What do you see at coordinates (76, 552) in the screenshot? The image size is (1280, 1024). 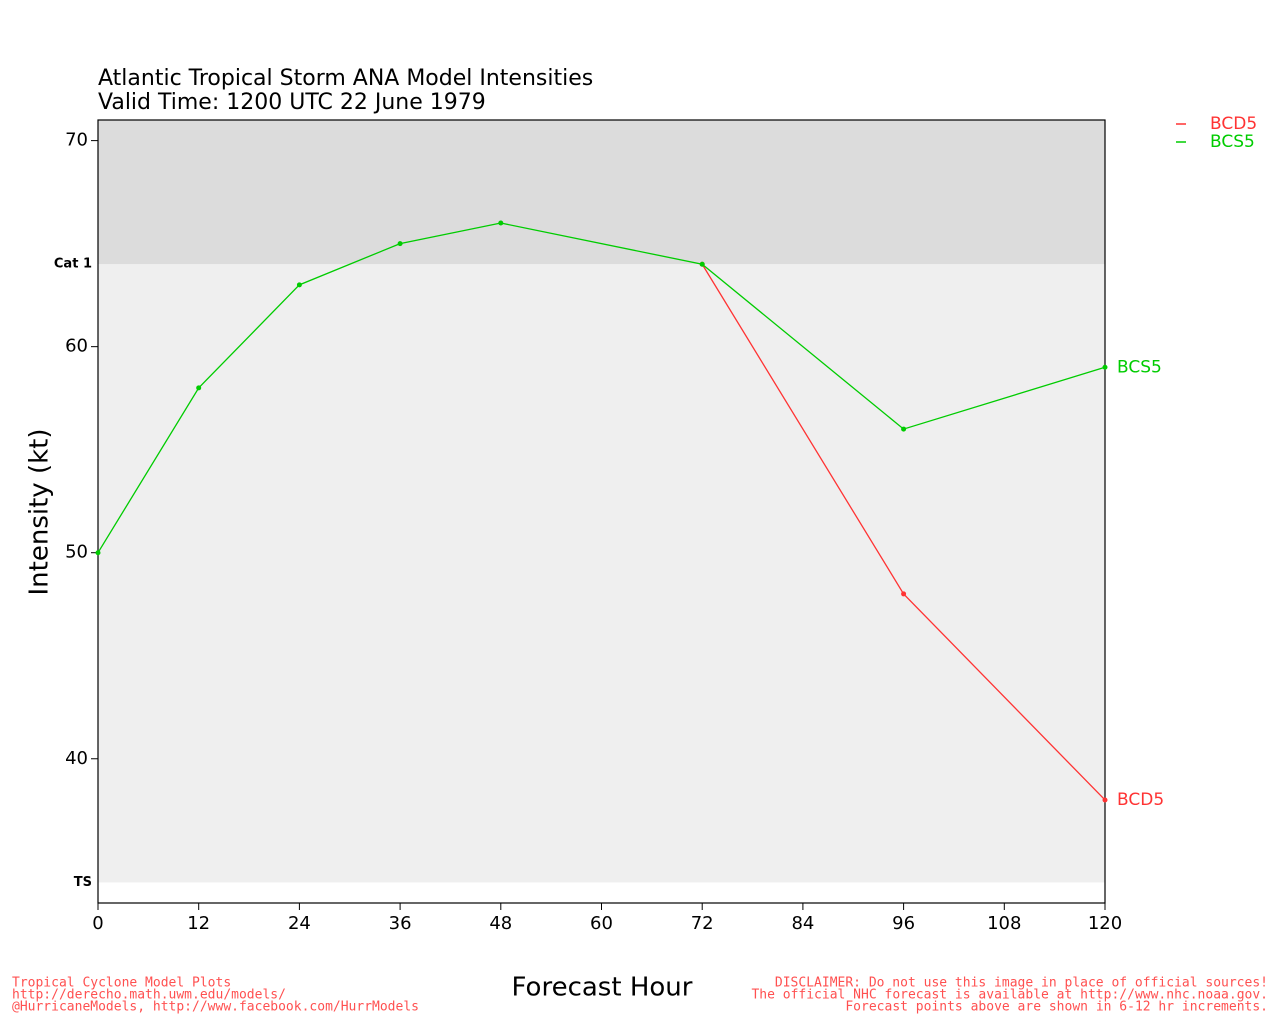 I see `y-tick-label: 50` at bounding box center [76, 552].